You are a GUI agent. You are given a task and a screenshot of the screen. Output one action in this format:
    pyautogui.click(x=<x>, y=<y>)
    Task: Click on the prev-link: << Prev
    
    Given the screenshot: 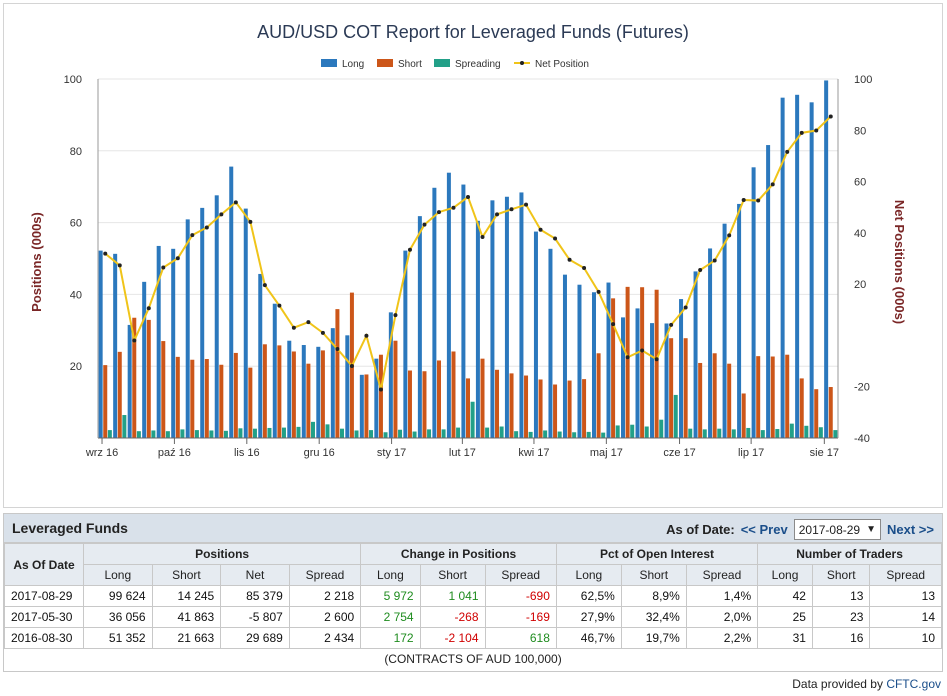 What is the action you would take?
    pyautogui.click(x=764, y=529)
    